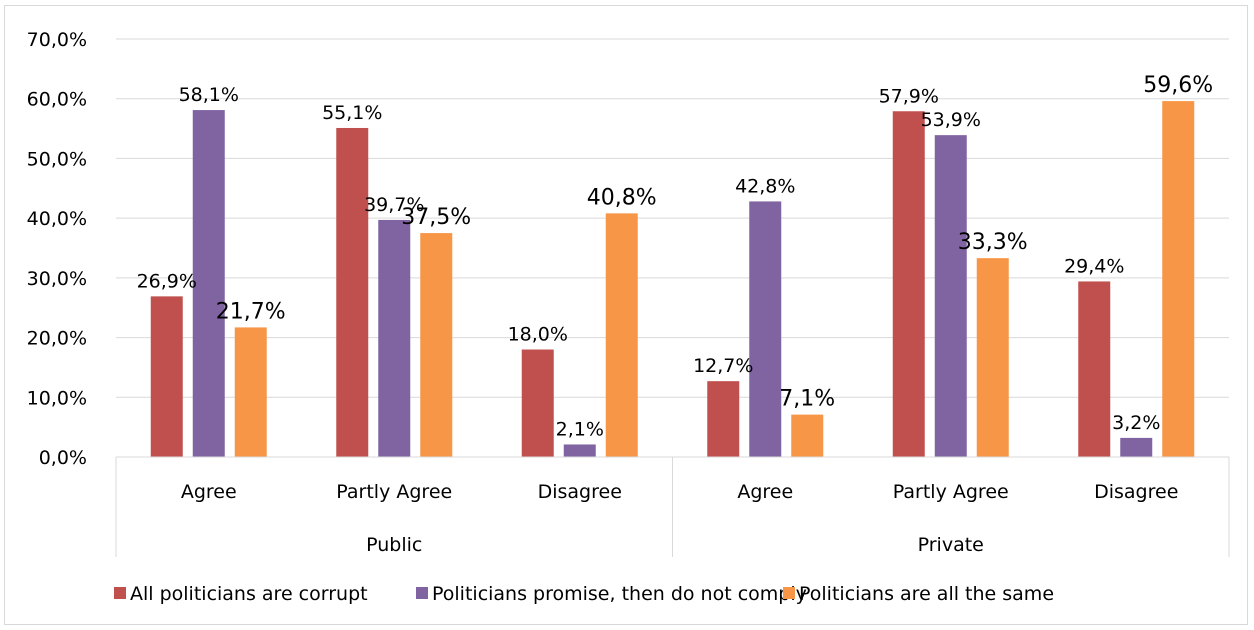 This screenshot has height=630, width=1254. I want to click on y-tick-label: 30,0%, so click(57, 279).